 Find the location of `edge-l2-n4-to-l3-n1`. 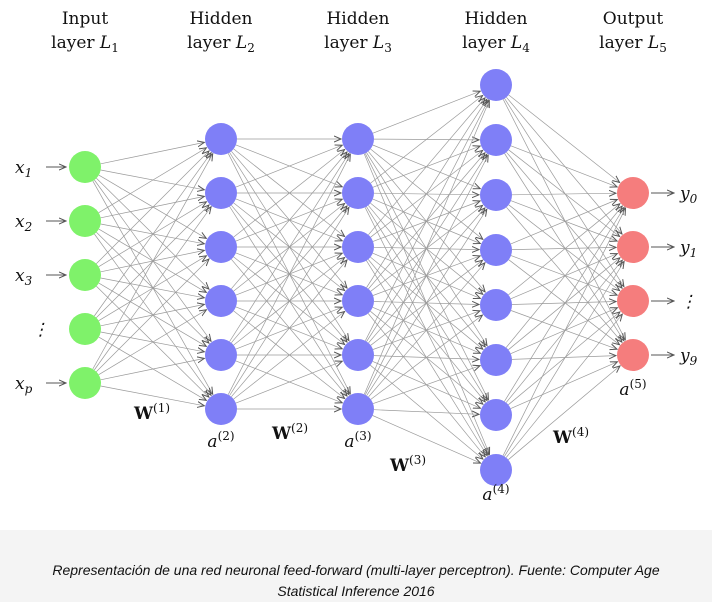

edge-l2-n4-to-l3-n1 is located at coordinates (289, 221).